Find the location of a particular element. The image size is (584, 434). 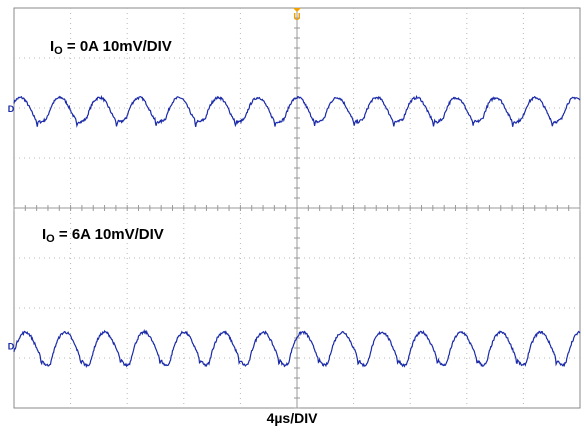

trigger-arrow is located at coordinates (297, 10).